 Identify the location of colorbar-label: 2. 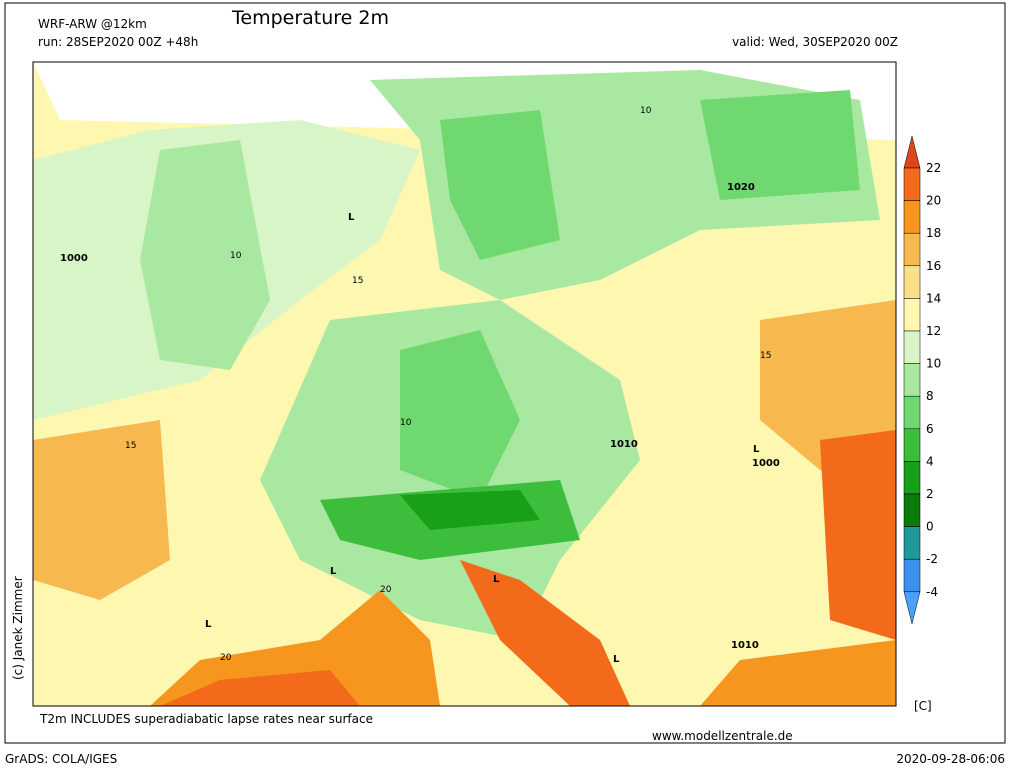
(930, 494).